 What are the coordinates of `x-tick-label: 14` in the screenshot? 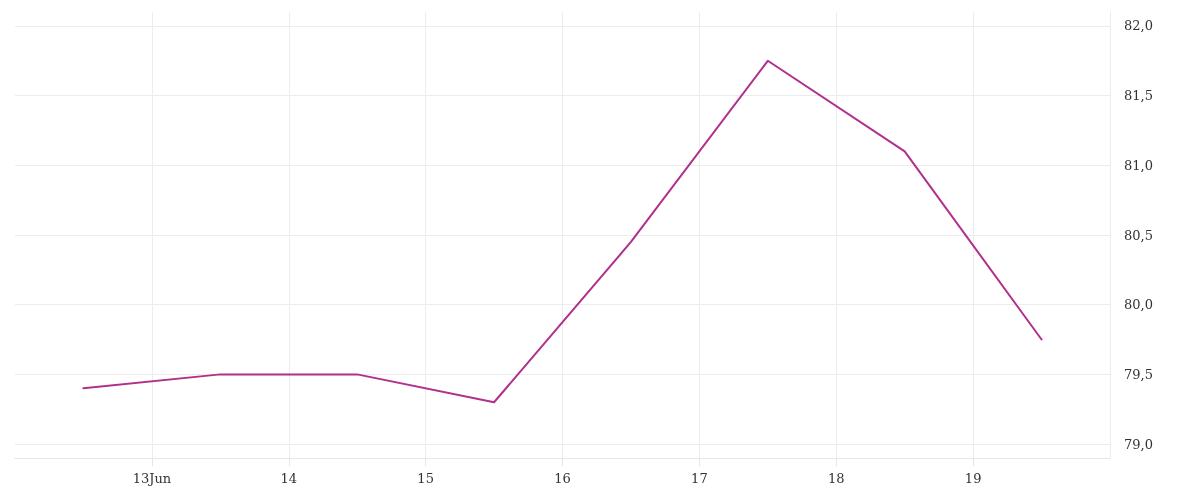 It's located at (289, 478).